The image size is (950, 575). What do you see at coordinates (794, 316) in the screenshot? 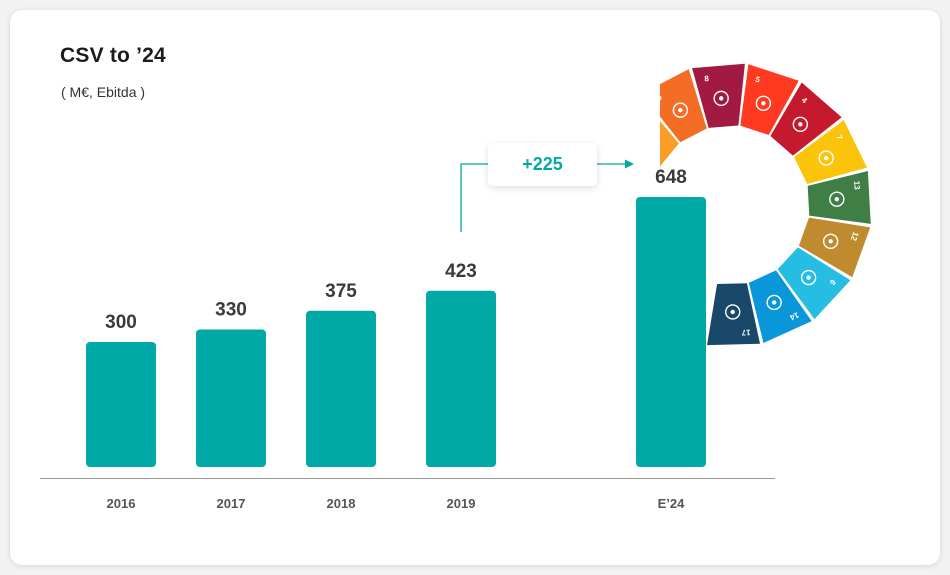
I see `sdg-number: 14` at bounding box center [794, 316].